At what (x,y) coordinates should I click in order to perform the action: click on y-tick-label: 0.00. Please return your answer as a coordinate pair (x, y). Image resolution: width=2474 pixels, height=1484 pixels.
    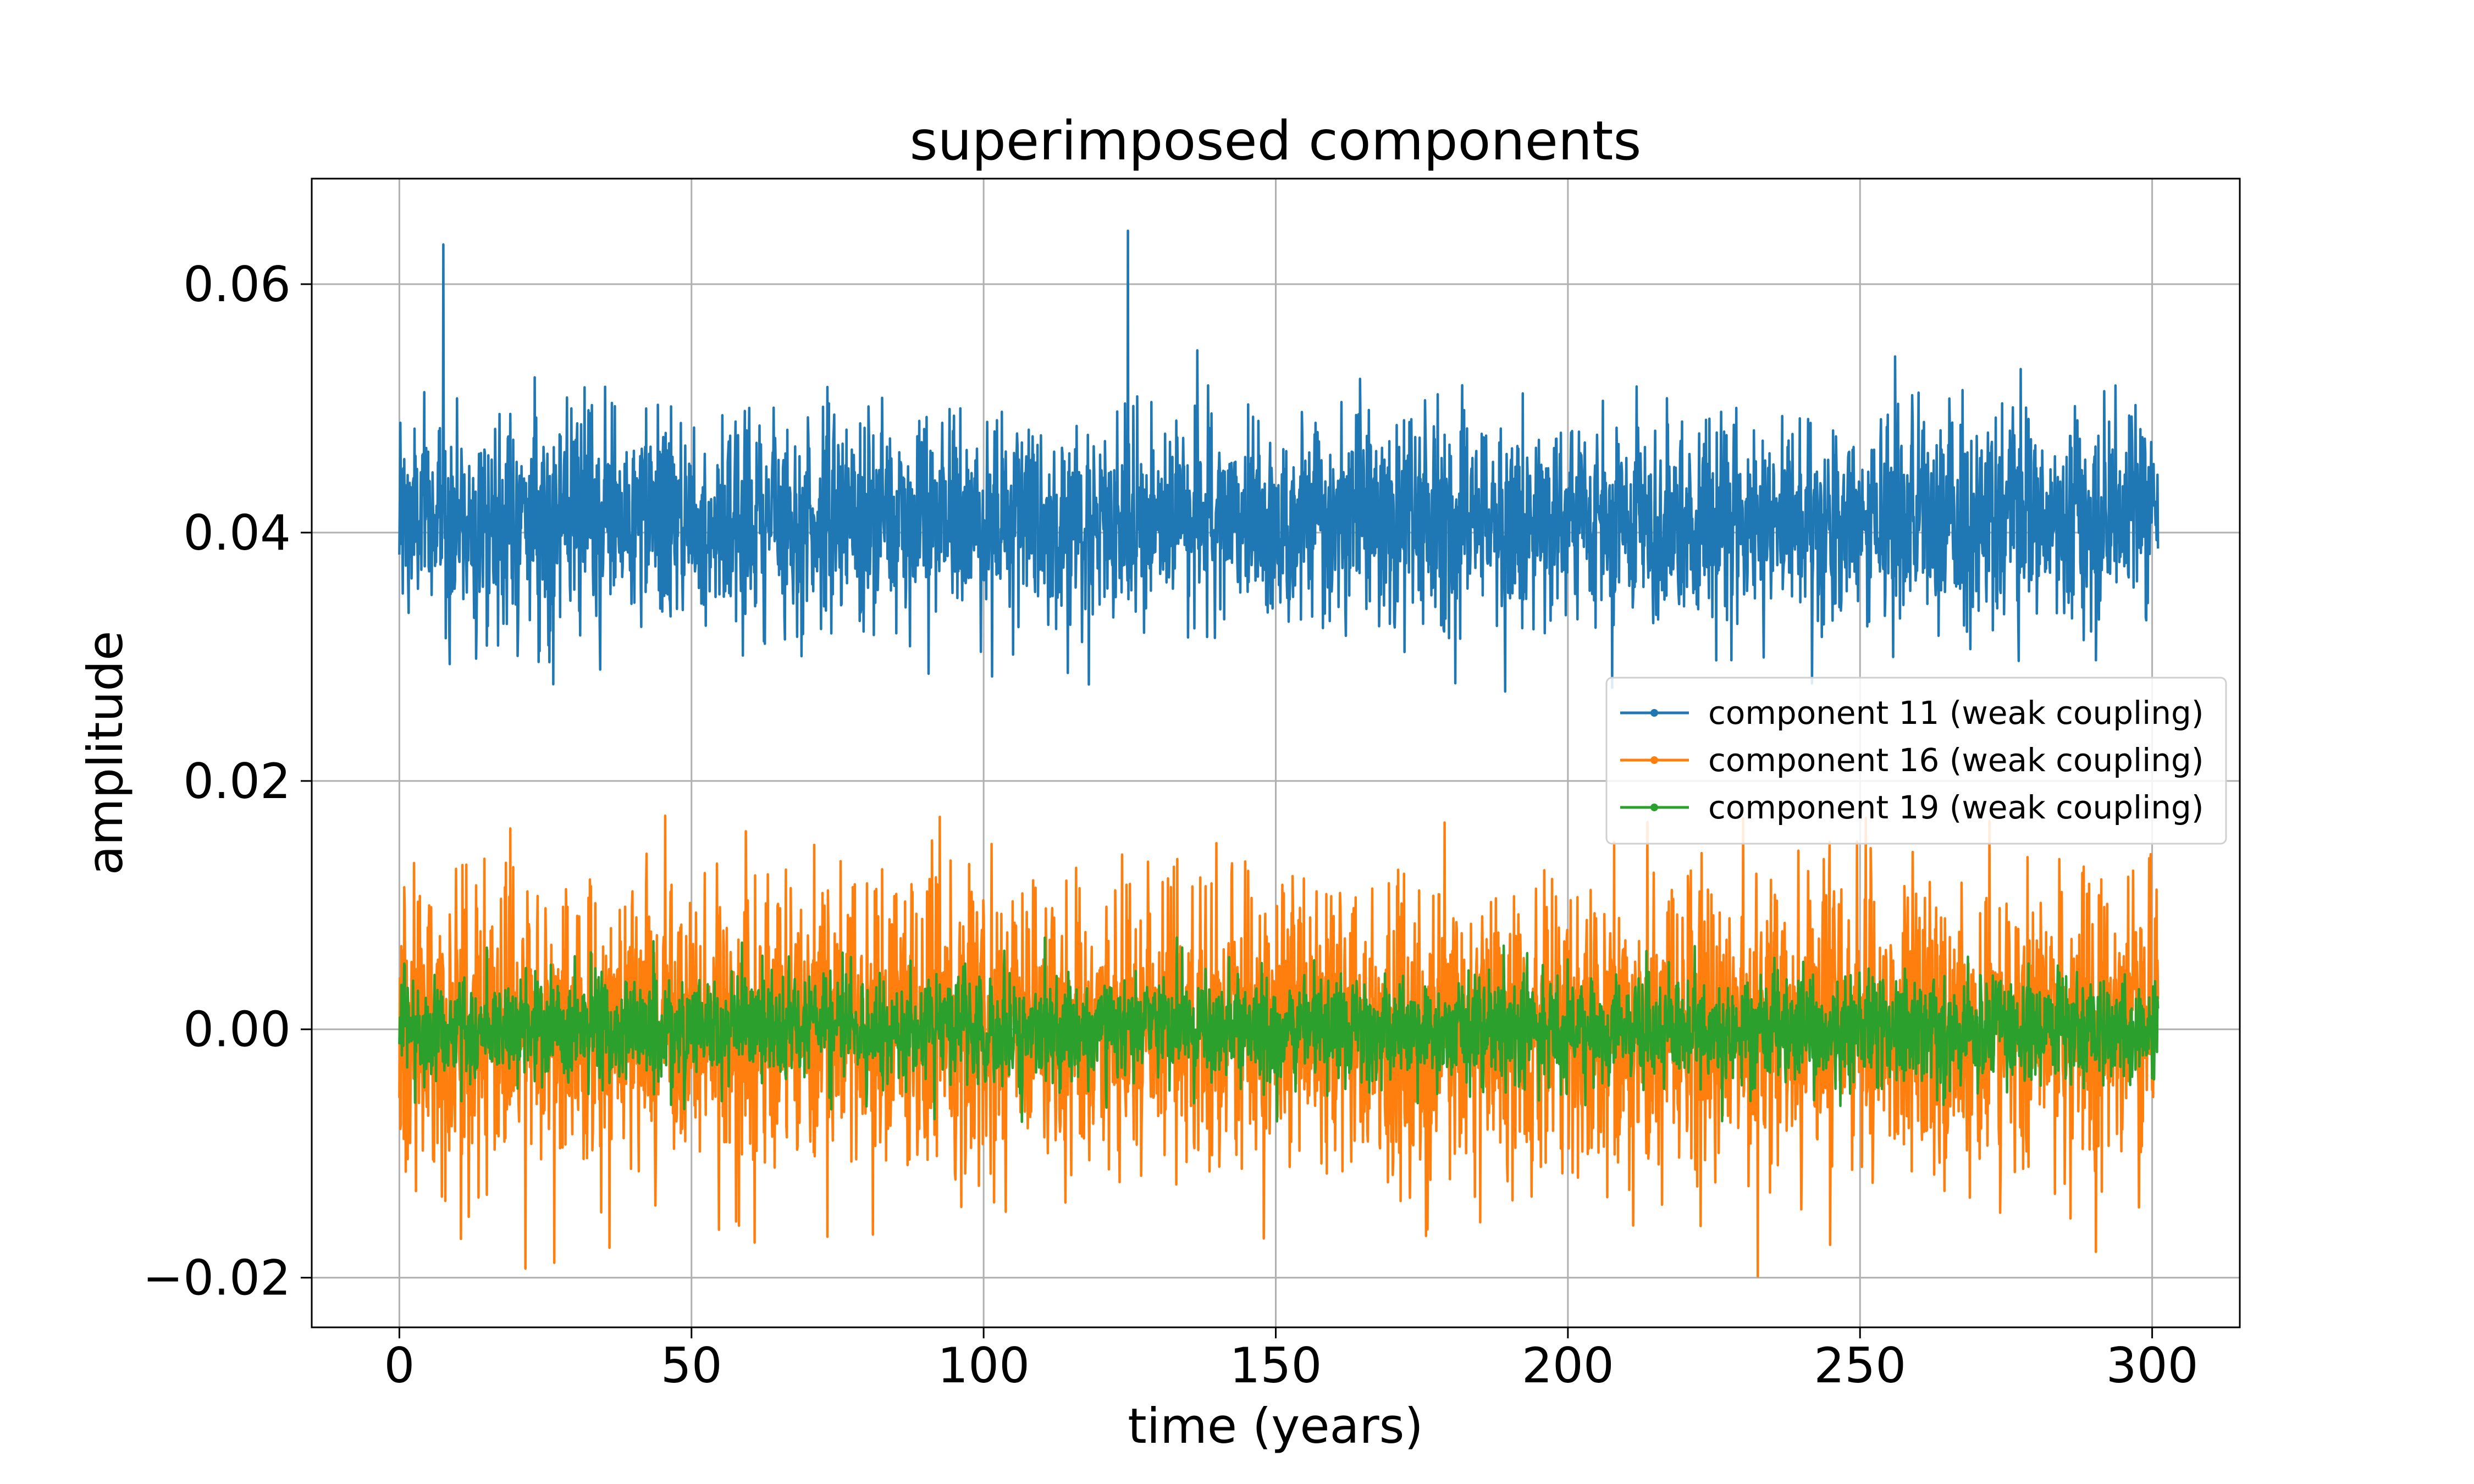
    Looking at the image, I should click on (237, 1029).